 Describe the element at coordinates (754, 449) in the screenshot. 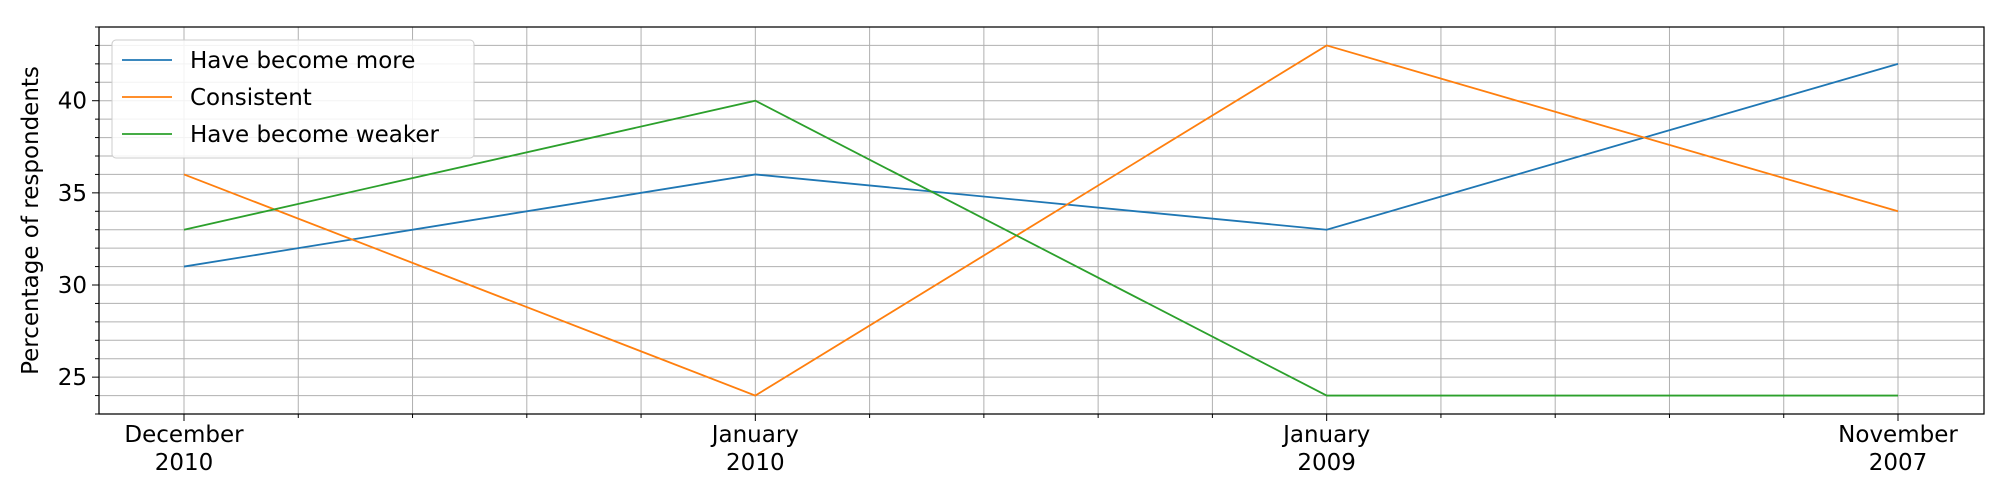

I see `x-tick-label: January 2010` at that location.